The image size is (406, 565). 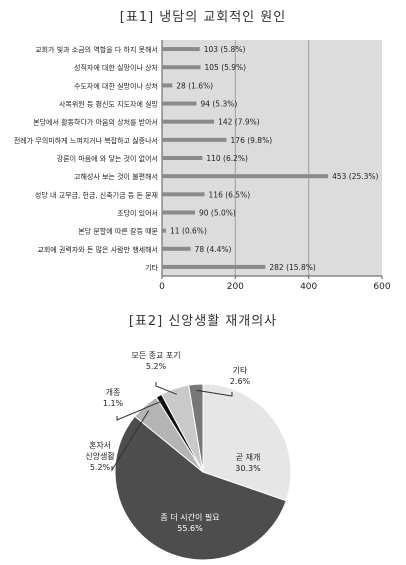 What do you see at coordinates (162, 287) in the screenshot?
I see `x-tick-label: 0` at bounding box center [162, 287].